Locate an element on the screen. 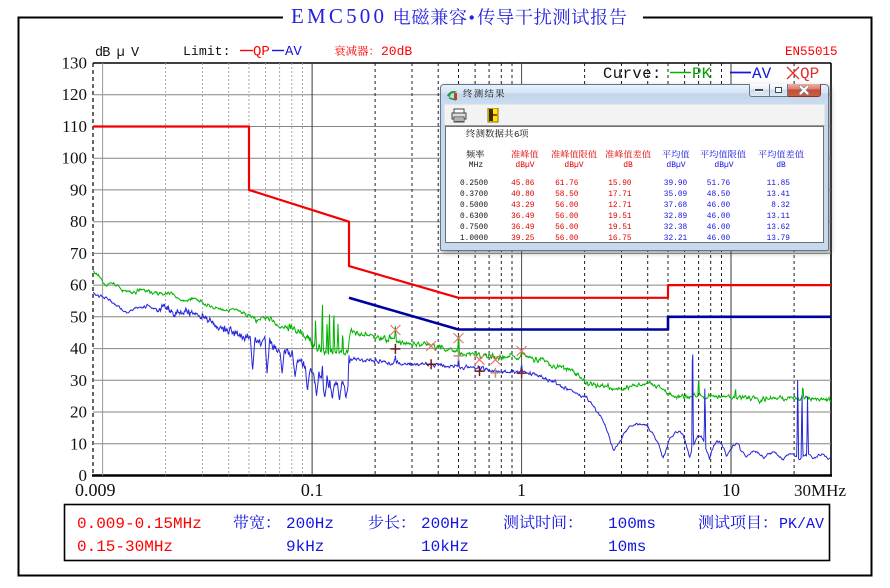 The image size is (890, 588). svg-text: 30MHz is located at coordinates (820, 490).